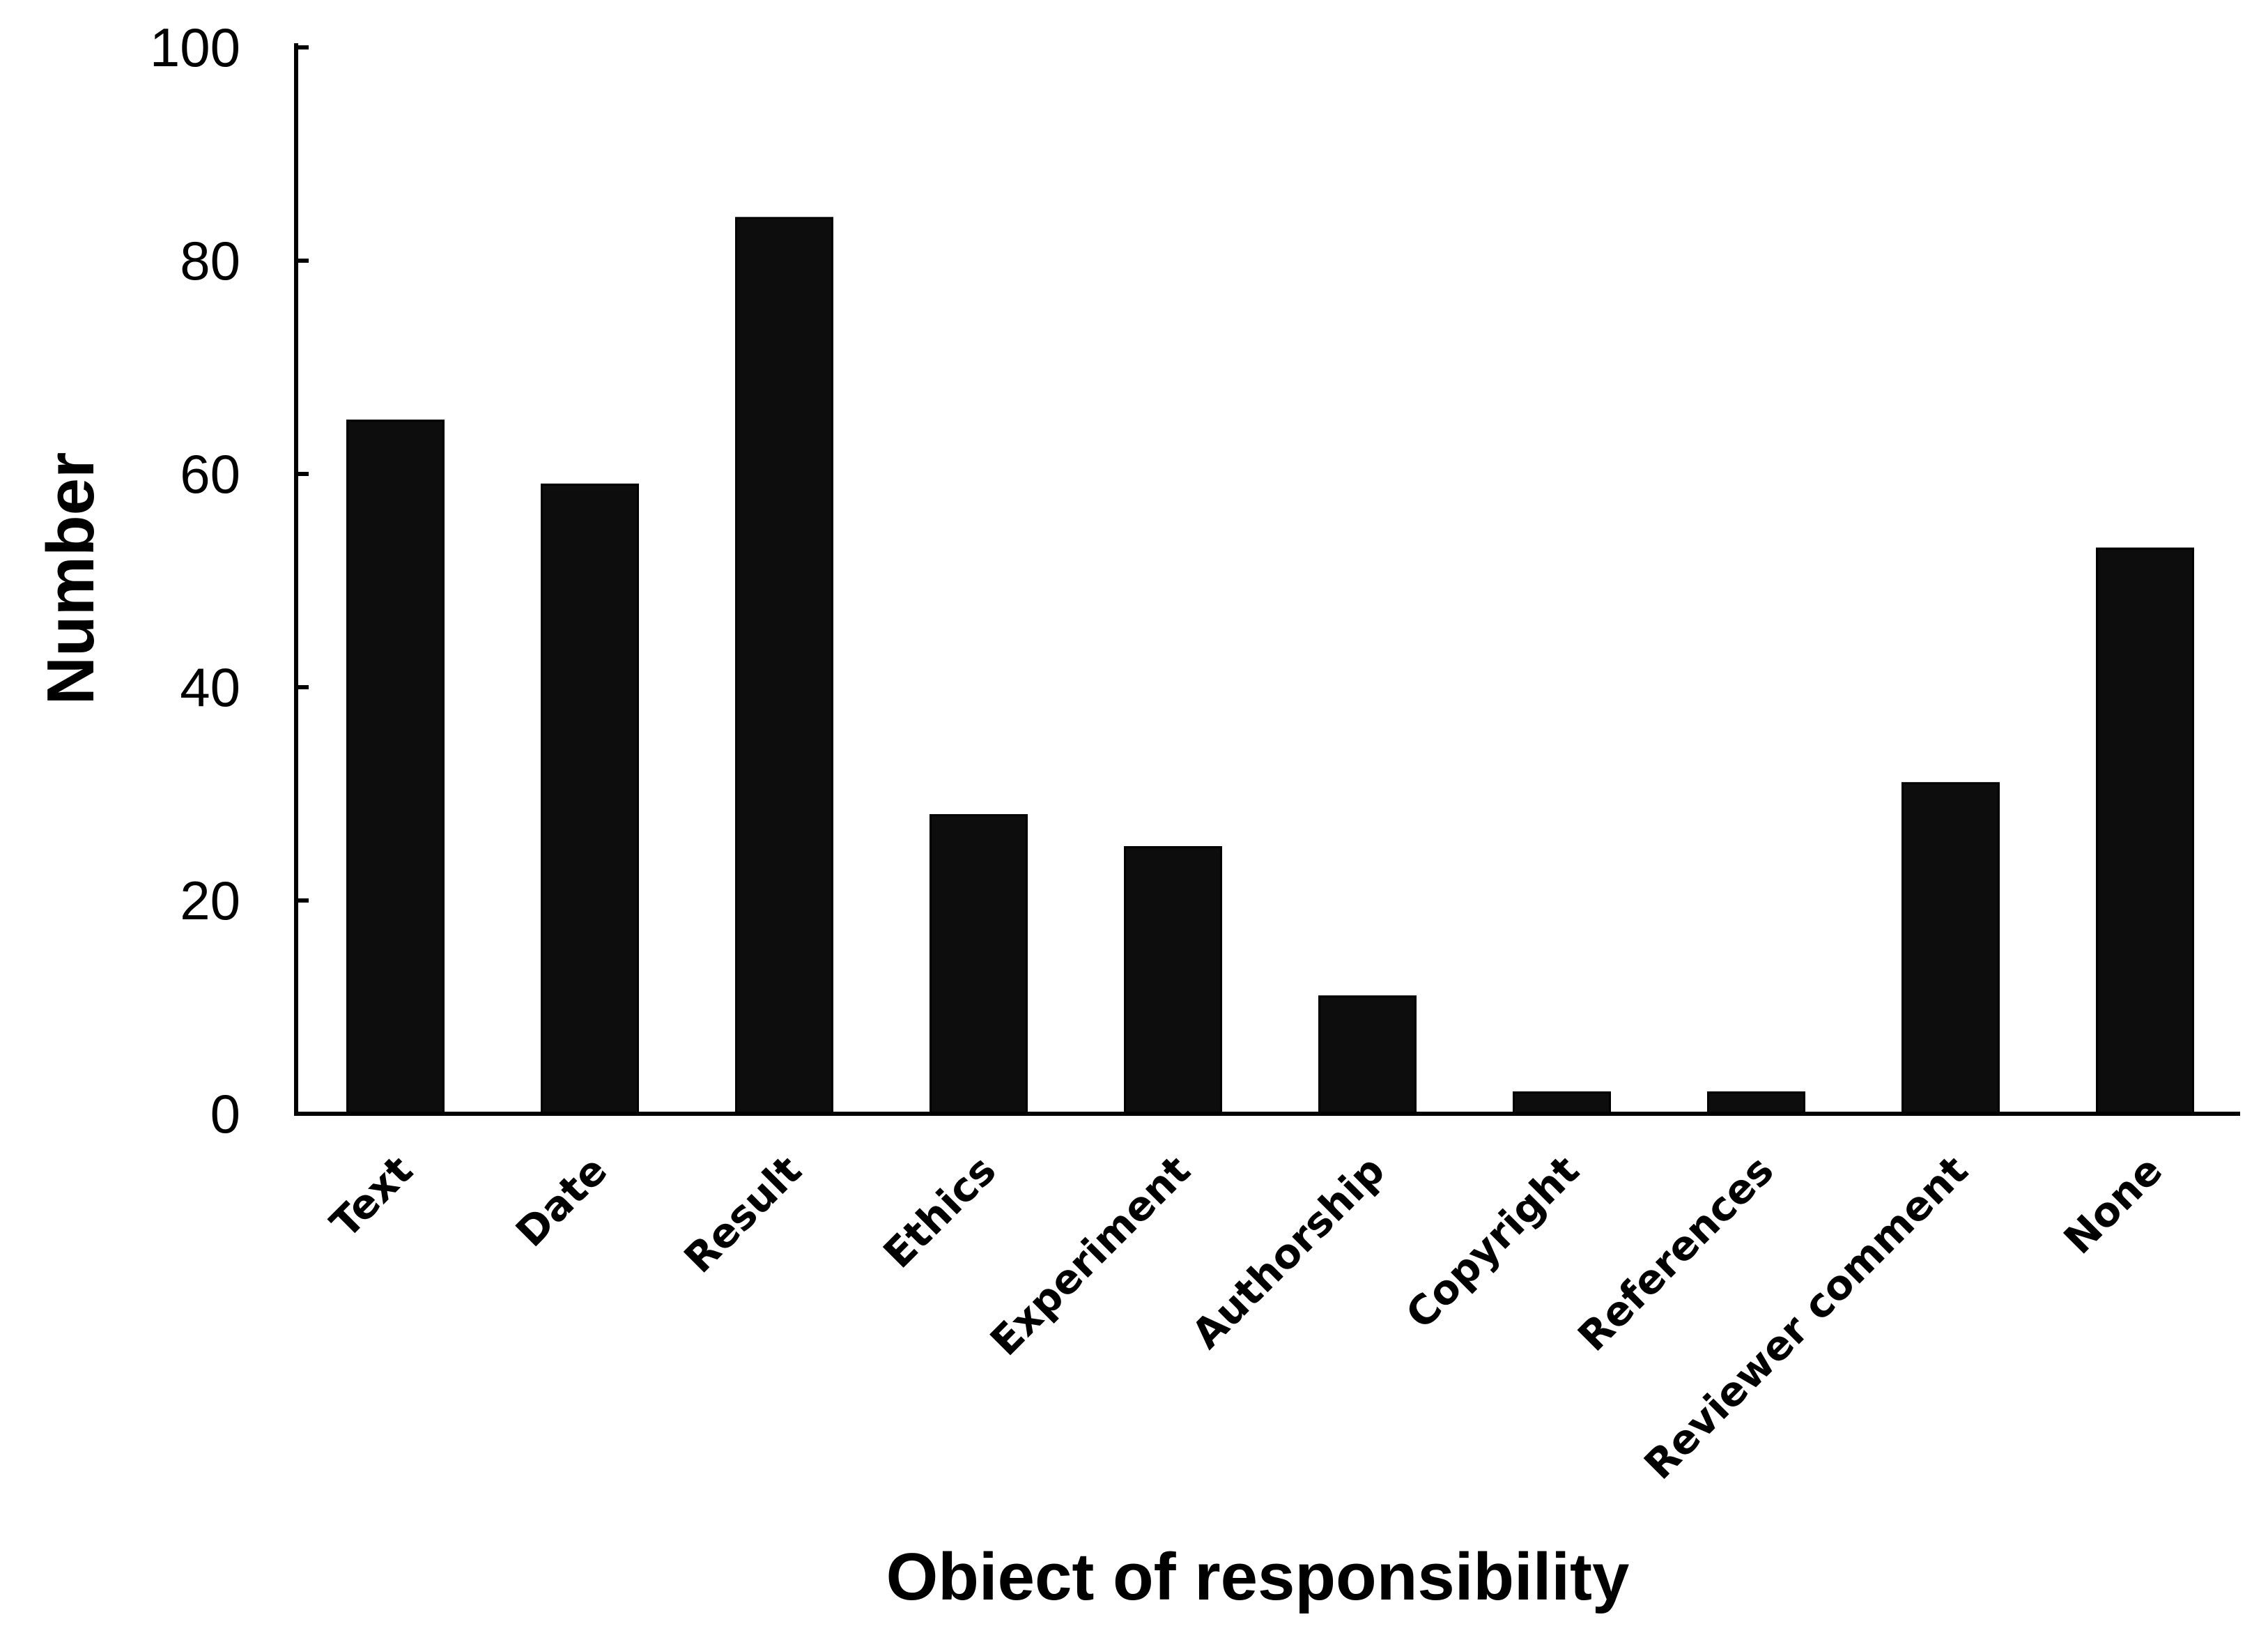  Describe the element at coordinates (2113, 1205) in the screenshot. I see `x-tick-label-none: None` at that location.